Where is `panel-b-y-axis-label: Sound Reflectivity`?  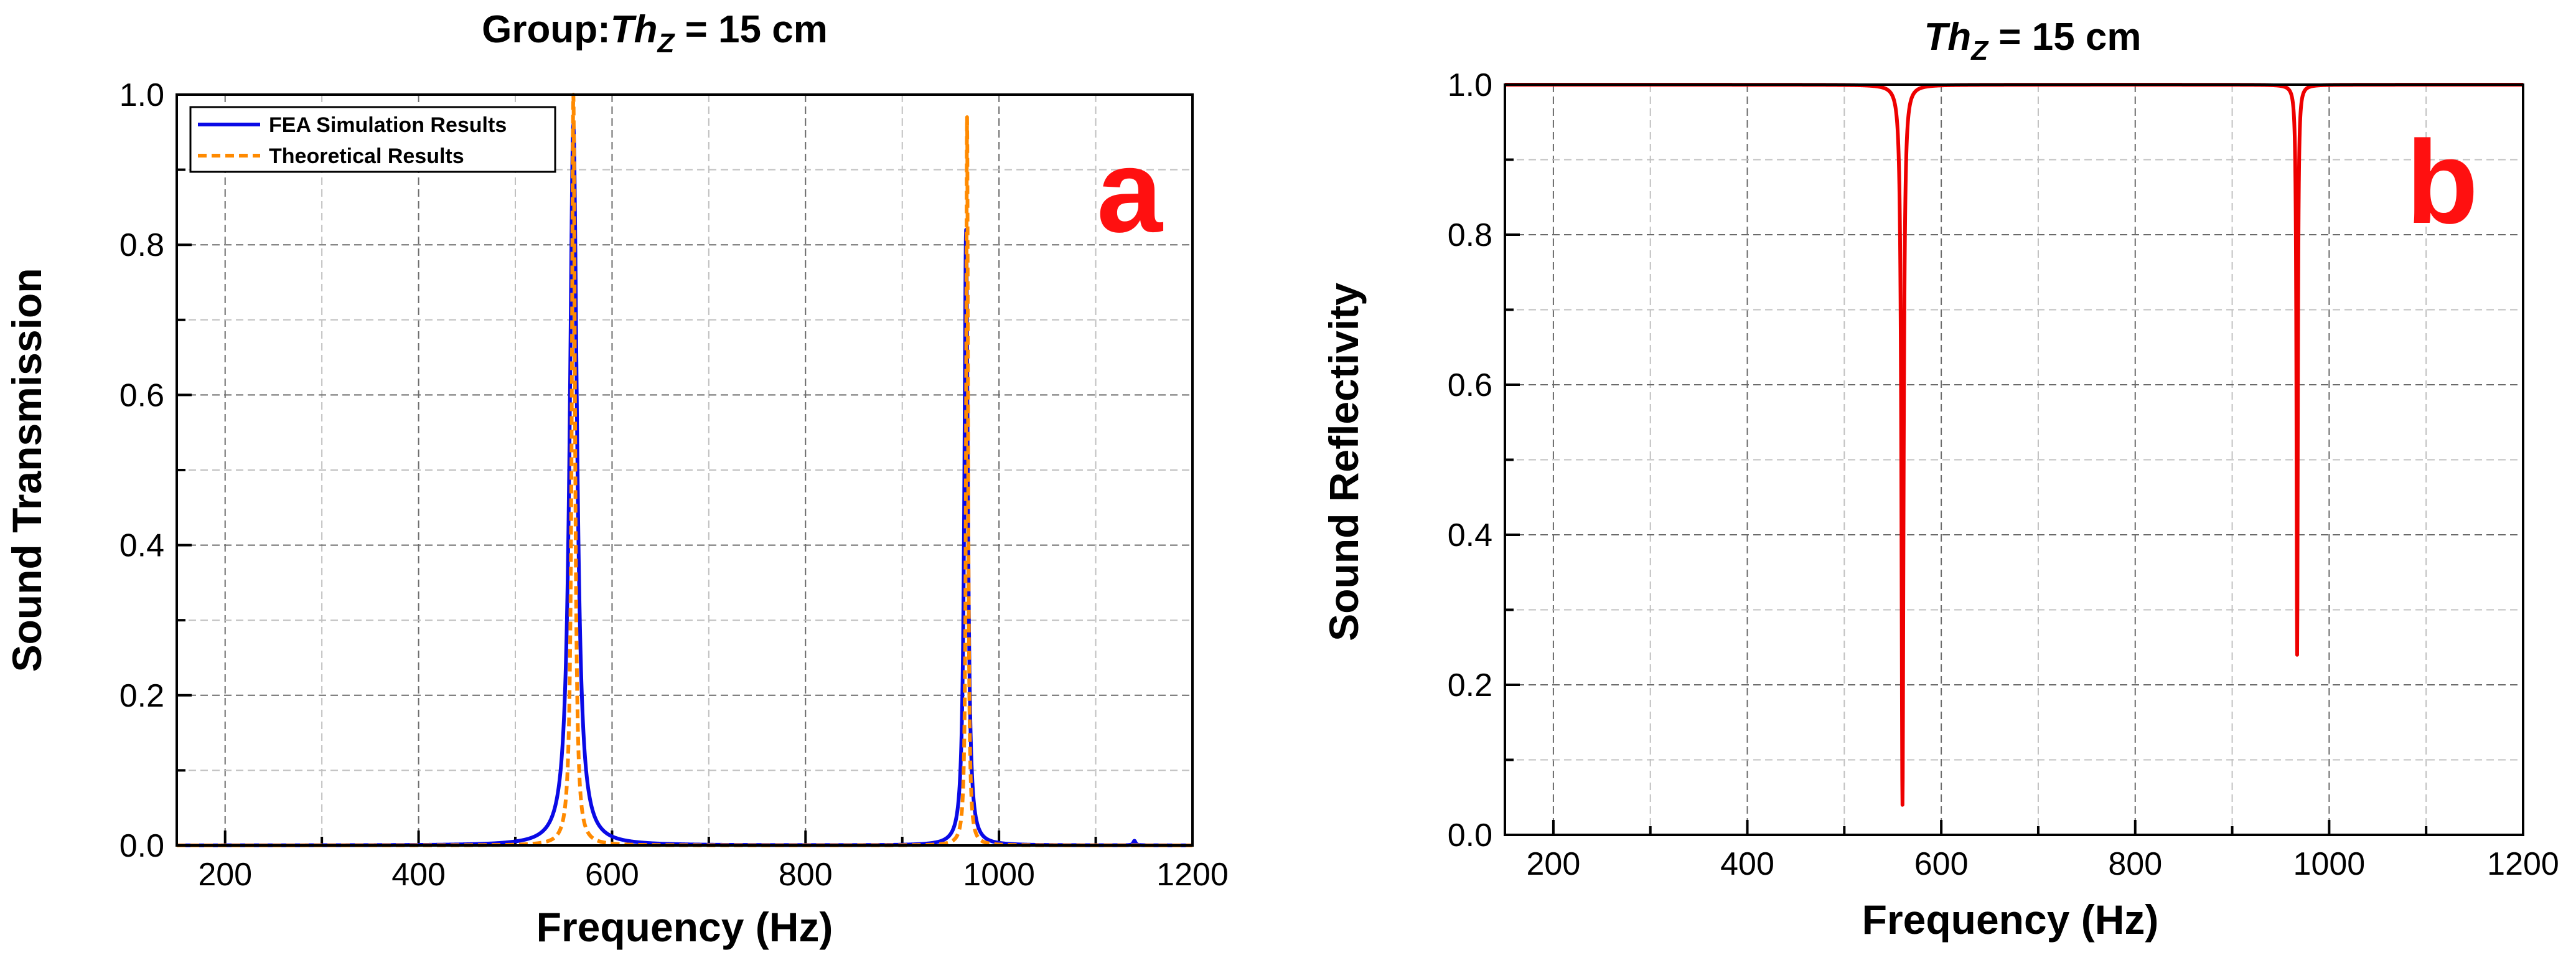 panel-b-y-axis-label: Sound Reflectivity is located at coordinates (1344, 462).